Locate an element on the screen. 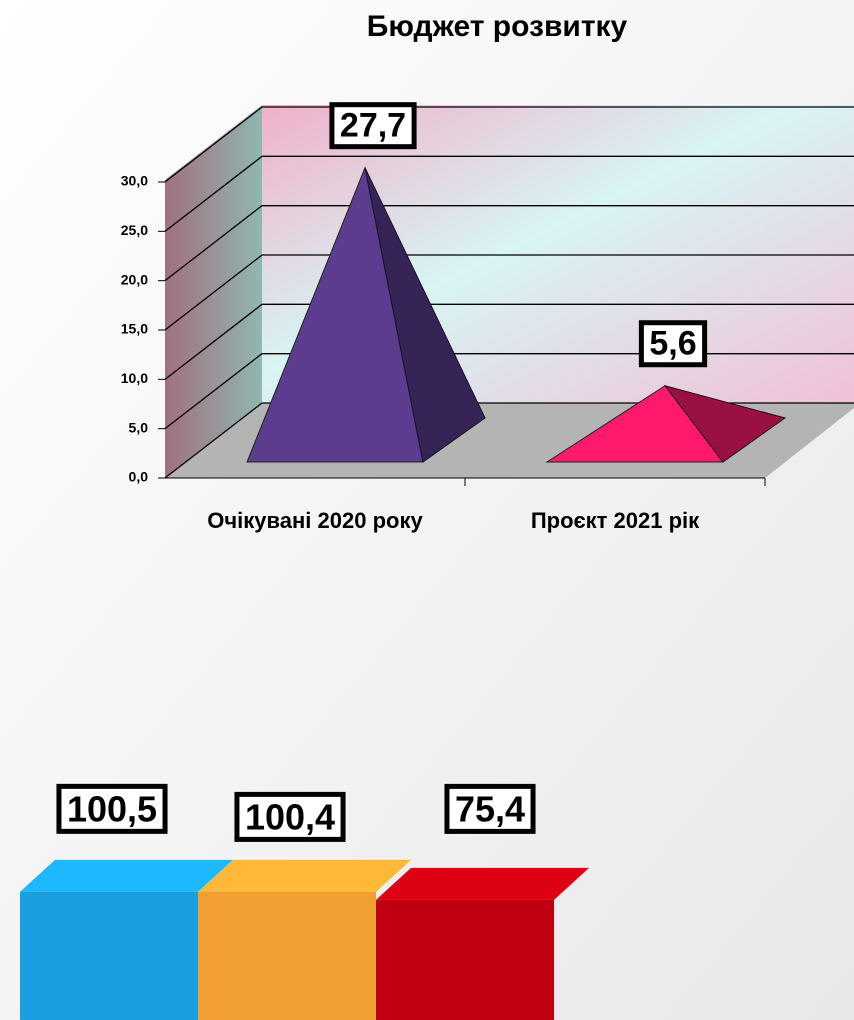  data-label: 100,5 is located at coordinates (112, 808).